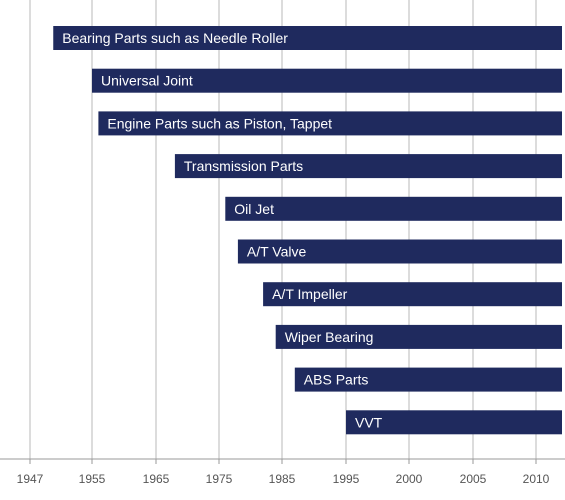  I want to click on tick-label: 2000, so click(409, 479).